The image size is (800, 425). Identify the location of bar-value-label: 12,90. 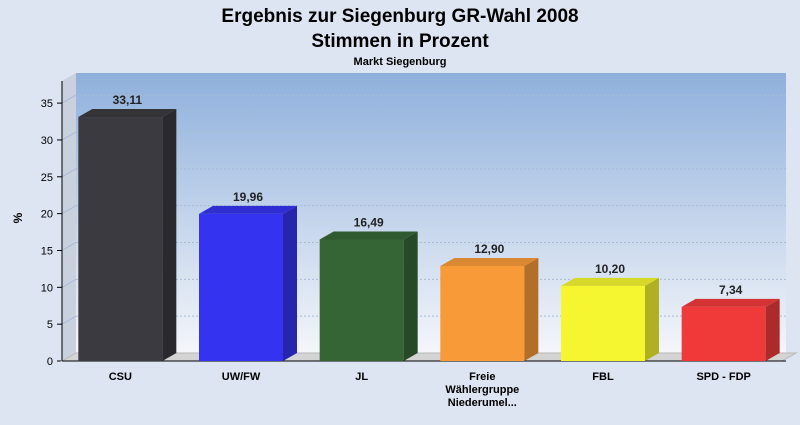
(489, 249).